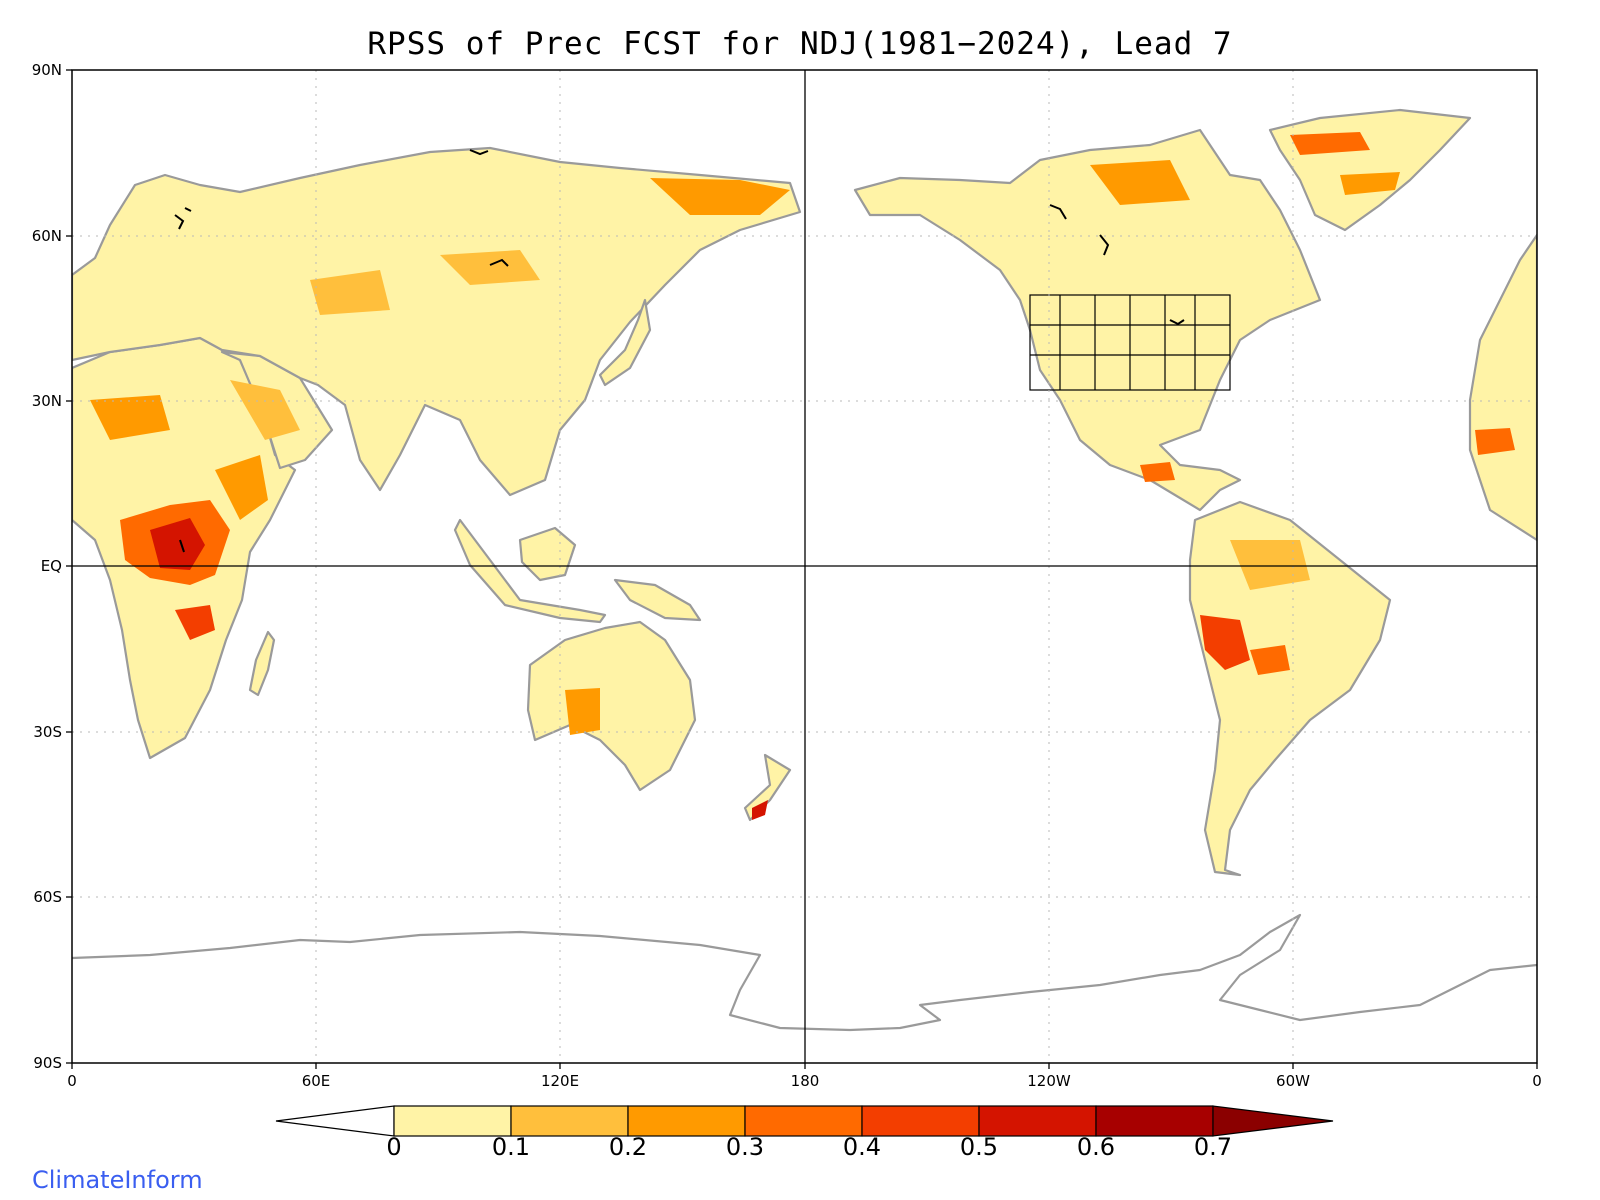 Image resolution: width=1600 pixels, height=1200 pixels. What do you see at coordinates (177, 544) in the screenshot?
I see `skill-patch-congo-core` at bounding box center [177, 544].